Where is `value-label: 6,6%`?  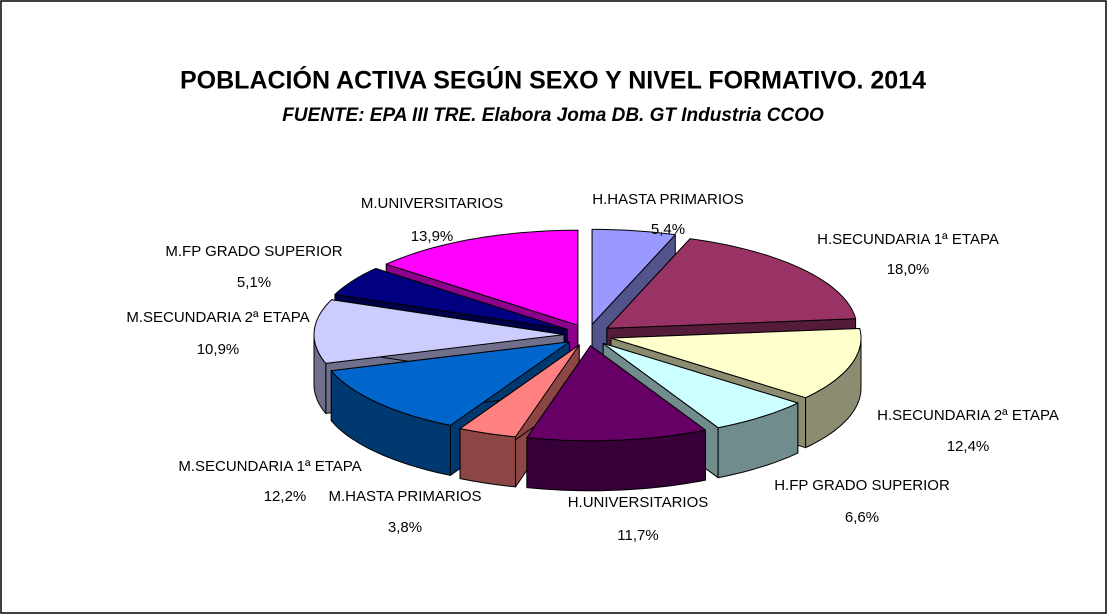
value-label: 6,6% is located at coordinates (862, 517).